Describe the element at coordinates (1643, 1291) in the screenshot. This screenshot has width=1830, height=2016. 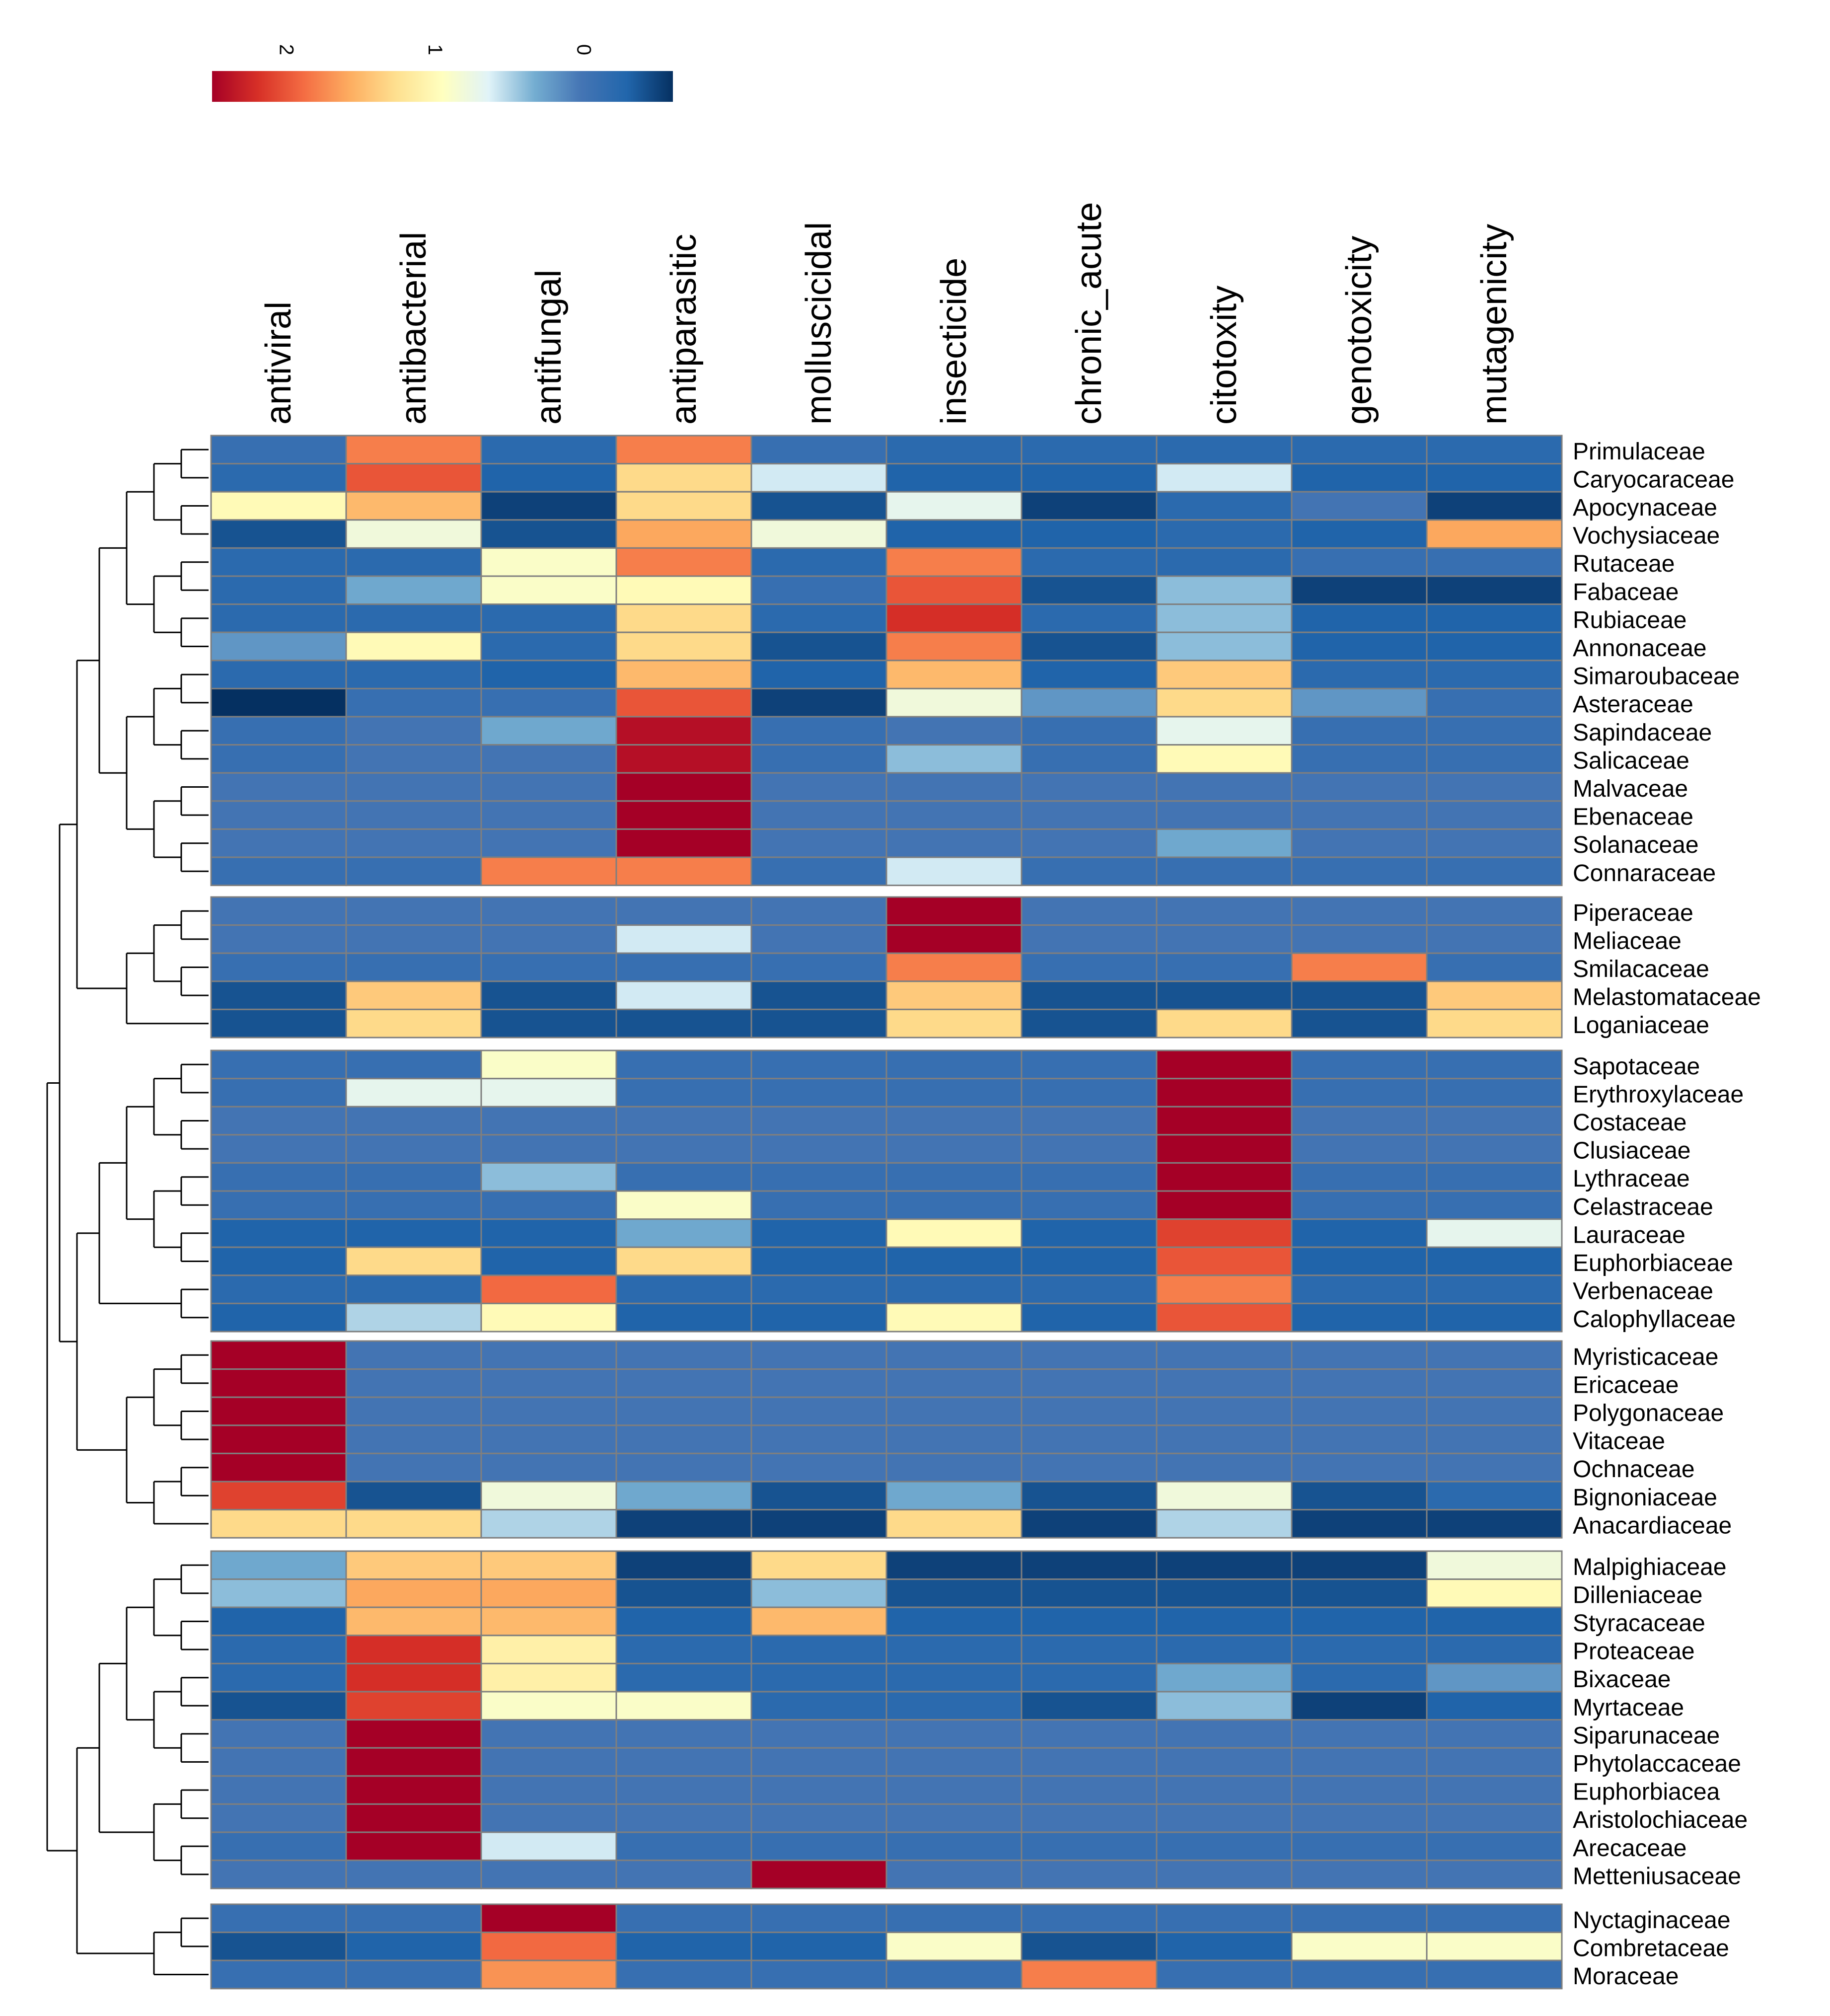
I see `row-label: Verbenaceae` at that location.